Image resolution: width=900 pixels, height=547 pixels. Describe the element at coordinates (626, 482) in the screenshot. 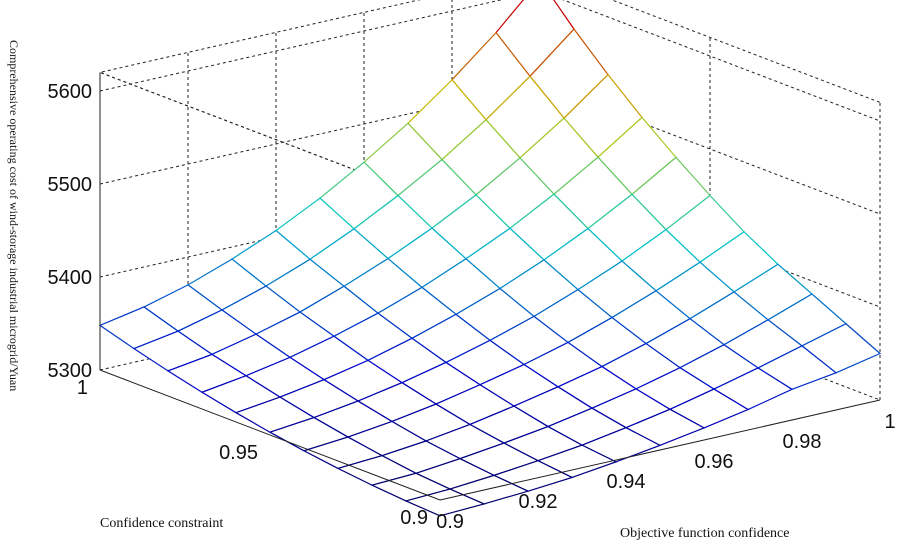

I see `x-tick-label: 0.94` at that location.